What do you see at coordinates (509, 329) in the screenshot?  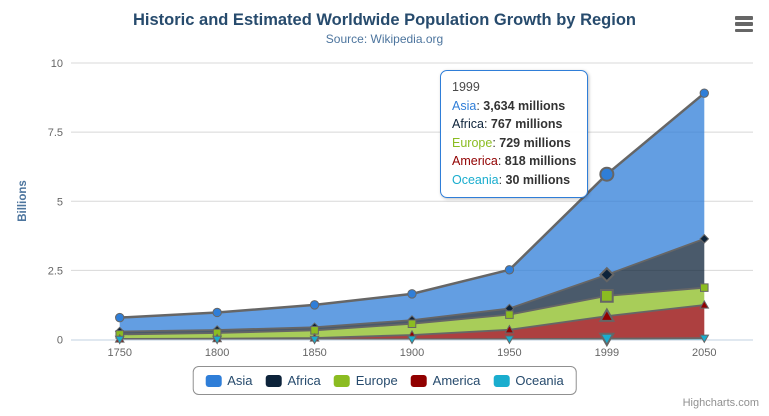 I see `point-america-1950` at bounding box center [509, 329].